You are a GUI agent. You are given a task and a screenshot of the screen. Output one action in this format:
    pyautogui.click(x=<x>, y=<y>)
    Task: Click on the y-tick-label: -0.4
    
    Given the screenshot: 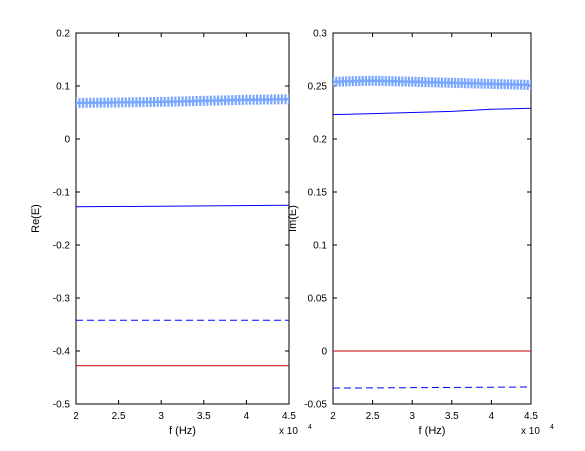 What is the action you would take?
    pyautogui.click(x=62, y=352)
    